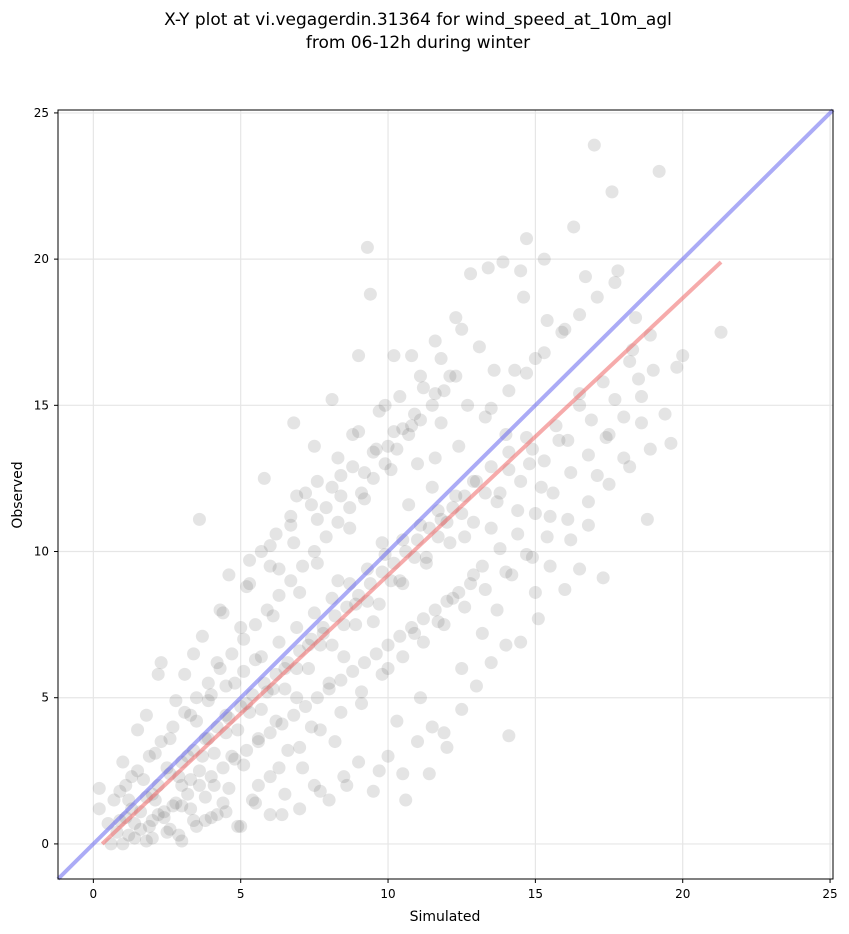  Describe the element at coordinates (682, 894) in the screenshot. I see `x-tick-label: 20` at that location.